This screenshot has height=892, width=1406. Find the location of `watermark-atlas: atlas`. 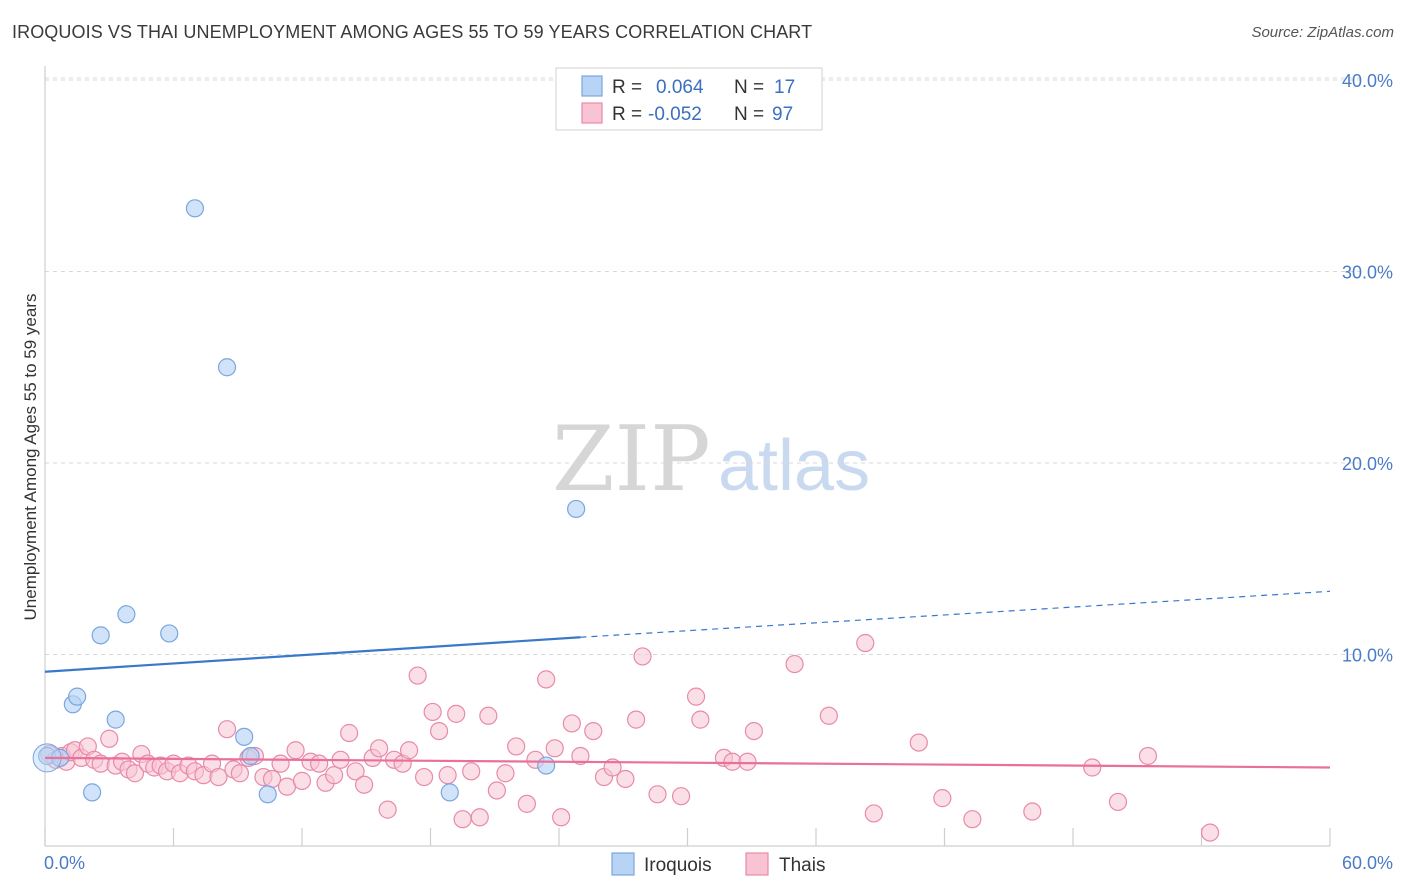

watermark-atlas: atlas is located at coordinates (794, 466).